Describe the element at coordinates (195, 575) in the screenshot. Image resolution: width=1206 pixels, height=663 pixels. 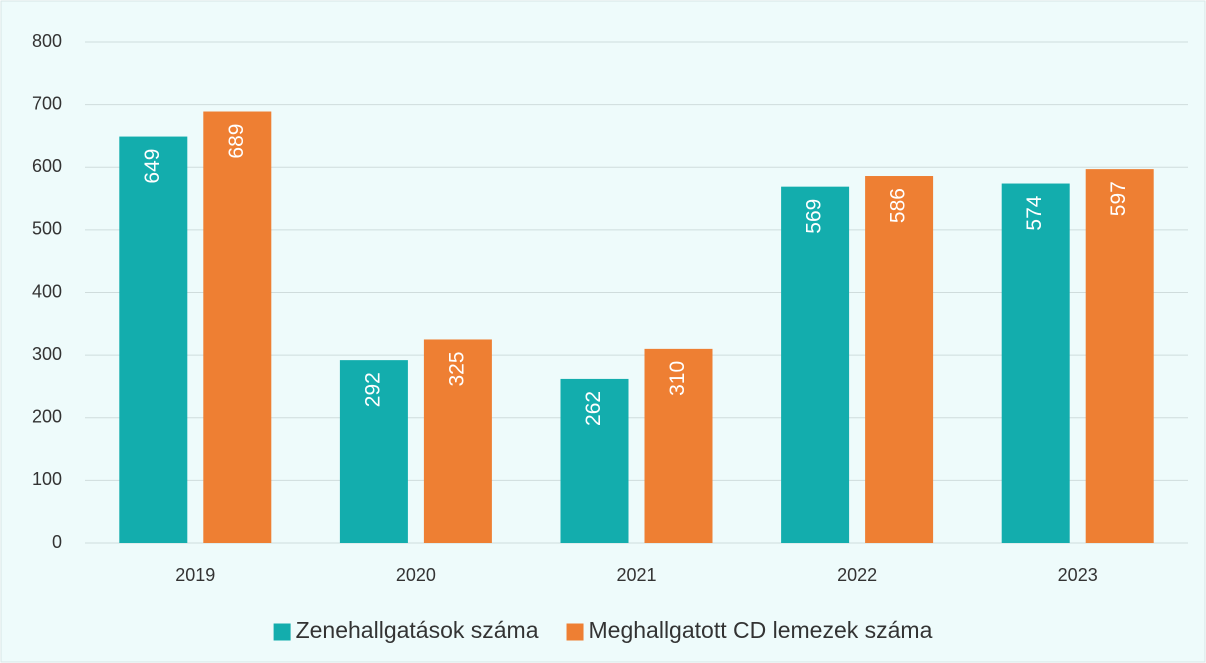
I see `x-tick-label: 2019` at that location.